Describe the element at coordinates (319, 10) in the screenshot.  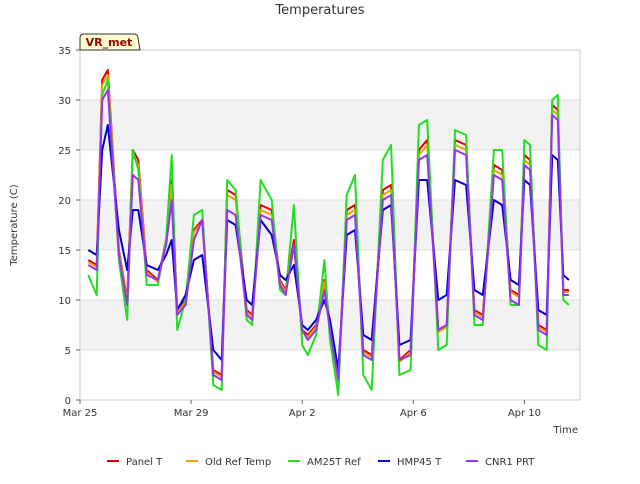
I see `chart-title: Temperatures` at that location.